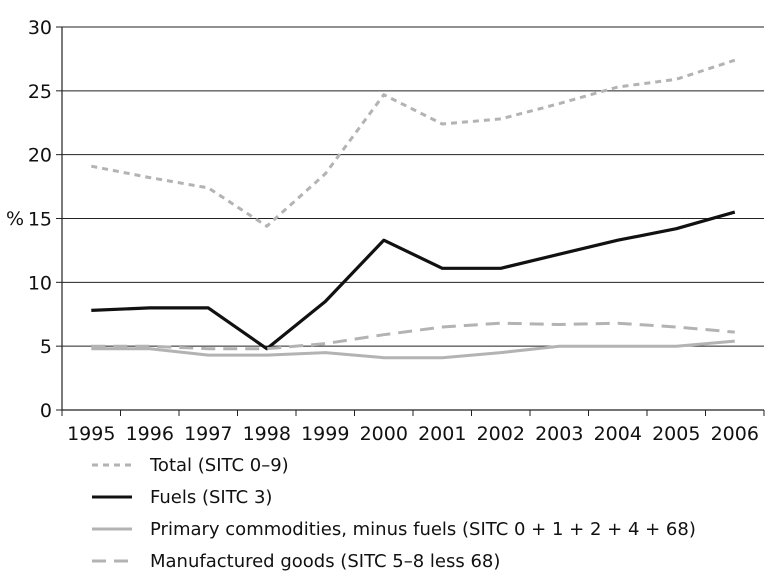  What do you see at coordinates (46, 347) in the screenshot?
I see `y-tick-label: 5` at bounding box center [46, 347].